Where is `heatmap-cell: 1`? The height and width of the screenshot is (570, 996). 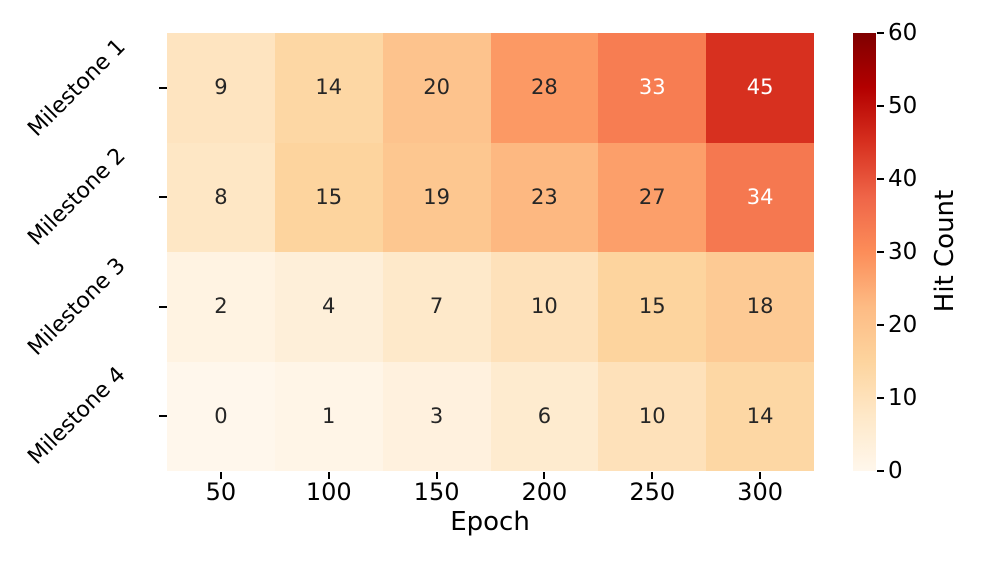 heatmap-cell: 1 is located at coordinates (328, 416).